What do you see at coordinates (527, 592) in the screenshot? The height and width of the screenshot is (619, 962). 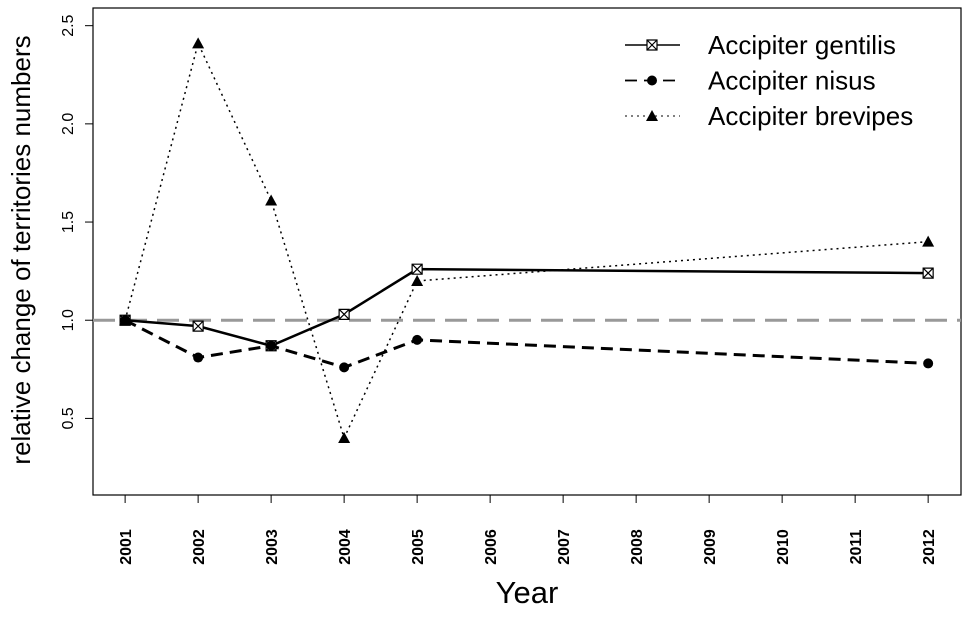 I see `x-axis-title: Year` at bounding box center [527, 592].